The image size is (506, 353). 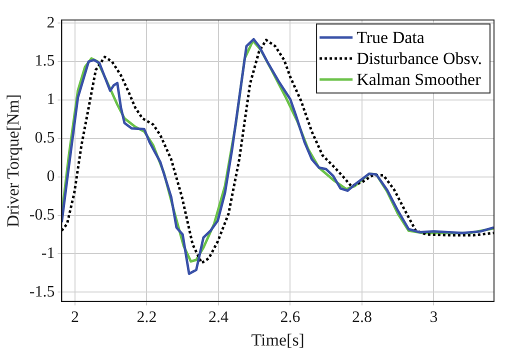 What do you see at coordinates (42, 291) in the screenshot?
I see `y-tick-label: -1.5` at bounding box center [42, 291].